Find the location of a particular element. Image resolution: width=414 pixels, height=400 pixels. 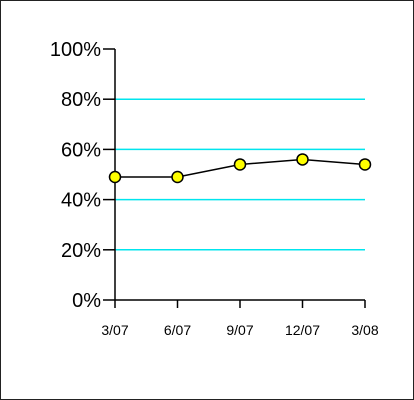

x-tick-label-1: 6/07 is located at coordinates (177, 330).